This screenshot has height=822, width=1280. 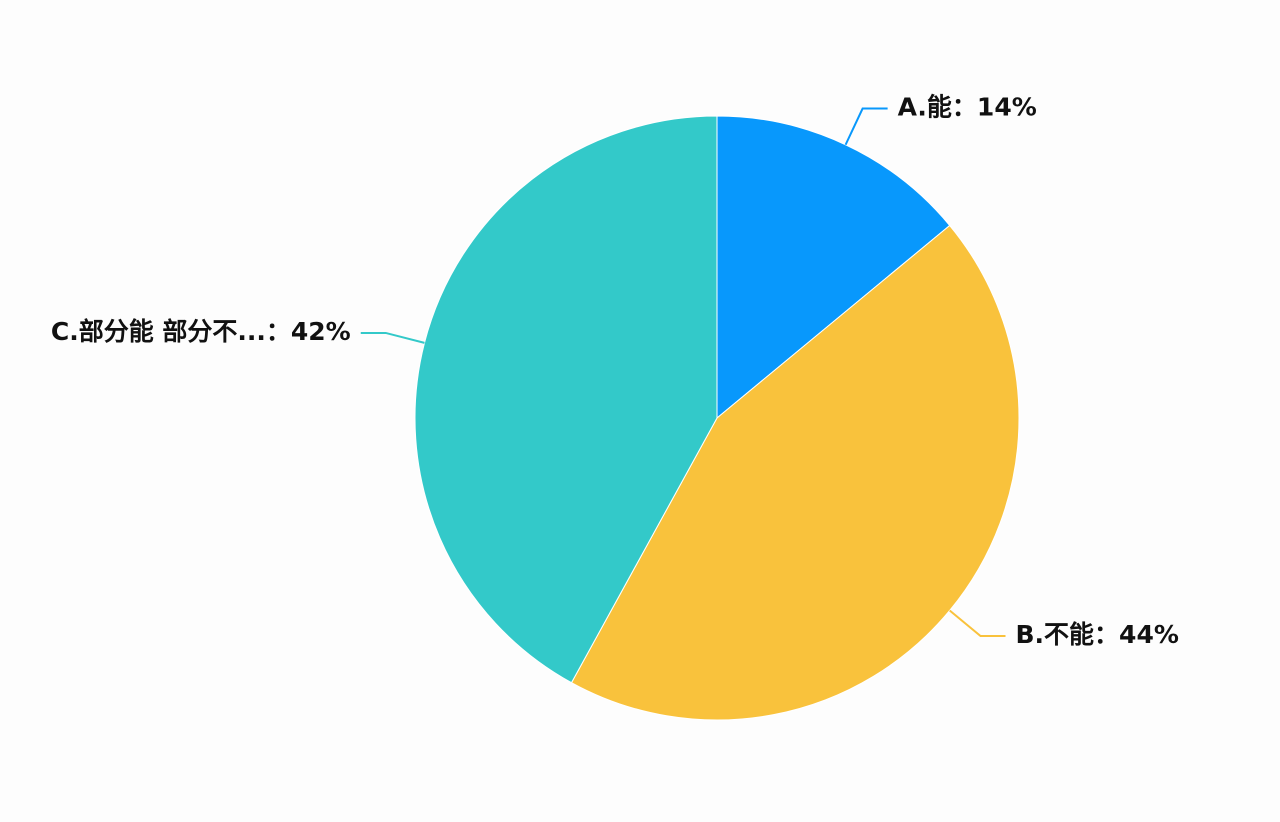 I want to click on slice-label: A.能：14%, so click(x=967, y=107).